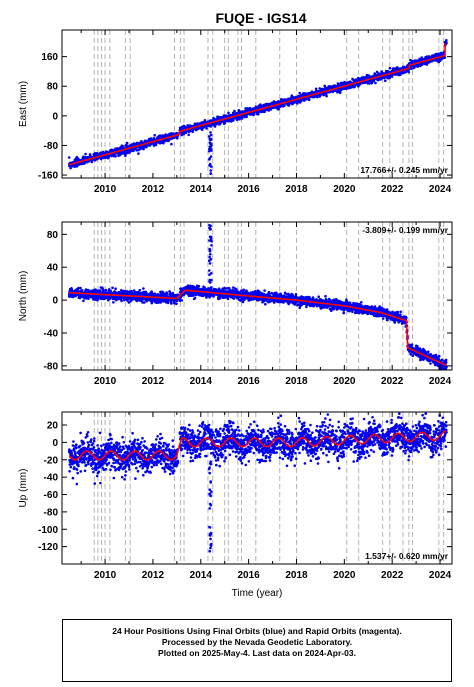 The width and height of the screenshot is (474, 687). What do you see at coordinates (249, 189) in the screenshot?
I see `x-tick-label: 2016` at bounding box center [249, 189].